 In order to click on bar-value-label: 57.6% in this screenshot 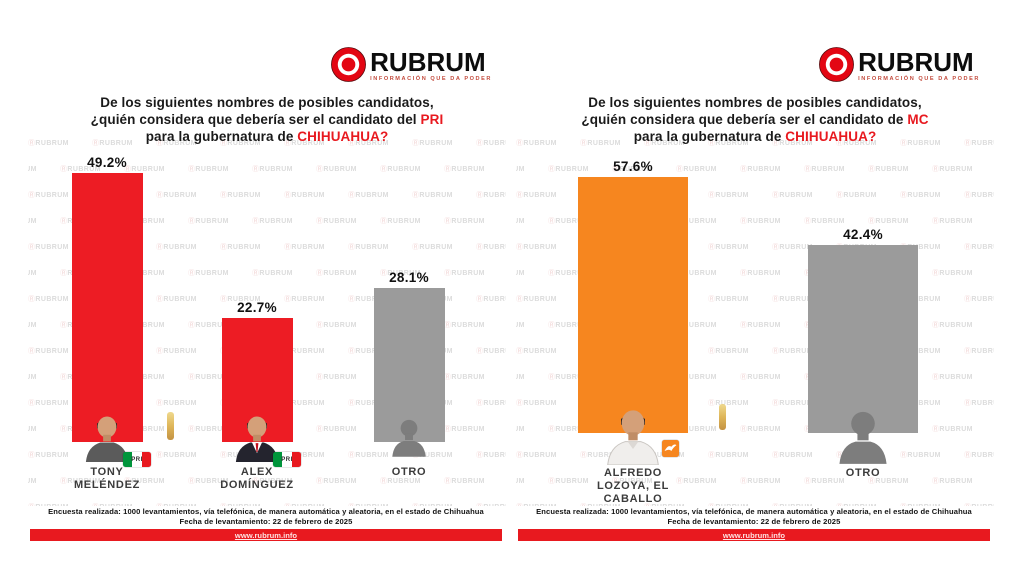, I will do `click(633, 166)`.